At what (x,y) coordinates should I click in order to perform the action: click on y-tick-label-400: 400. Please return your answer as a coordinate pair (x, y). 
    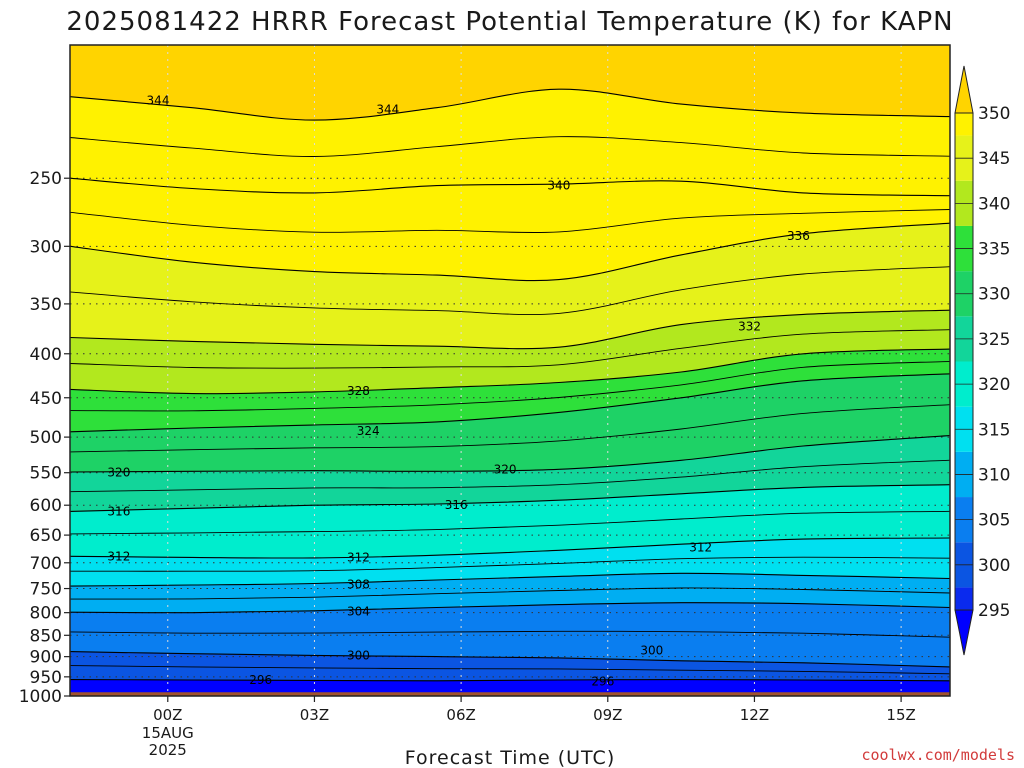
    Looking at the image, I should click on (46, 355).